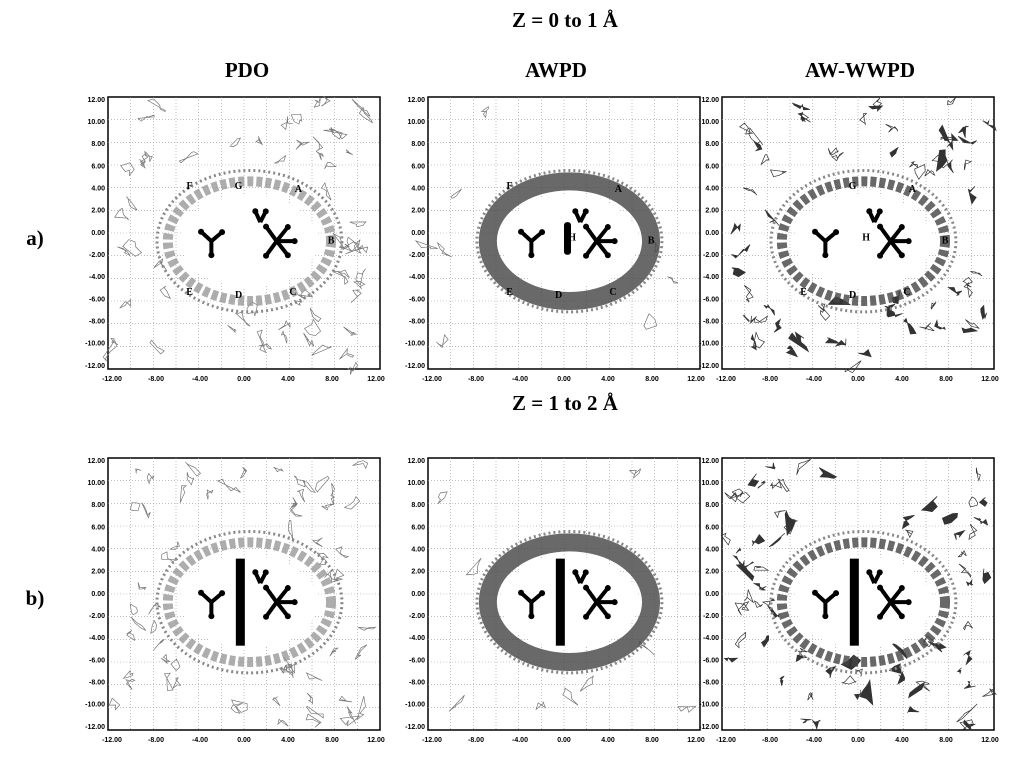  What do you see at coordinates (853, 186) in the screenshot?
I see `site-label: G` at bounding box center [853, 186].